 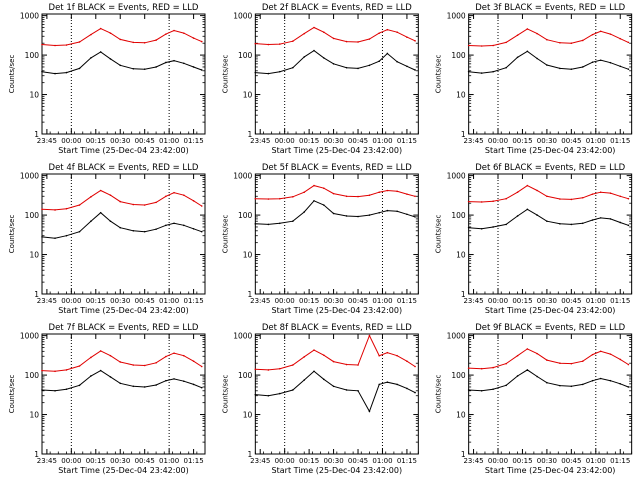 What do you see at coordinates (382, 141) in the screenshot?
I see `x-tick-label: 01:00` at bounding box center [382, 141].